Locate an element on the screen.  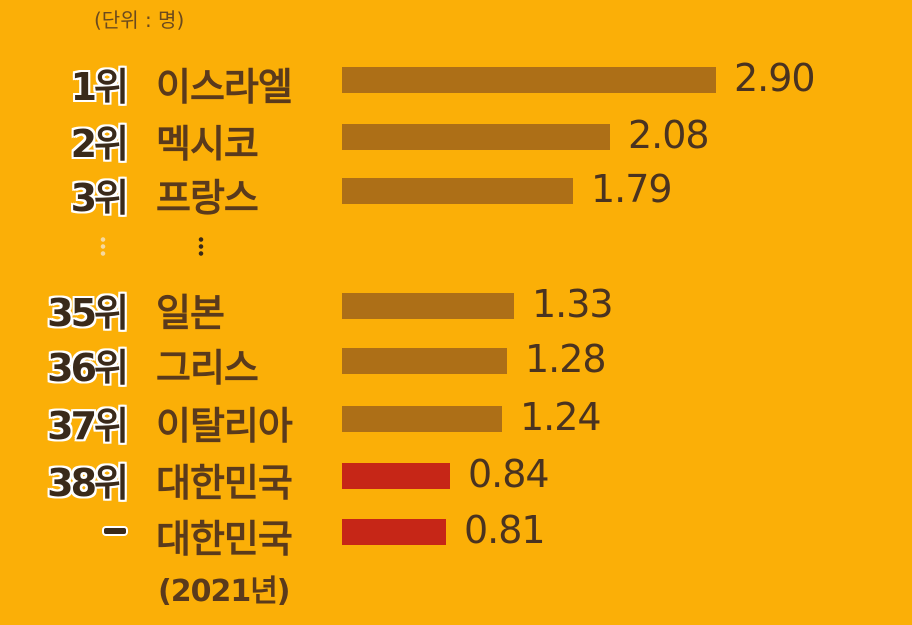
value-label: 1.28 is located at coordinates (566, 359).